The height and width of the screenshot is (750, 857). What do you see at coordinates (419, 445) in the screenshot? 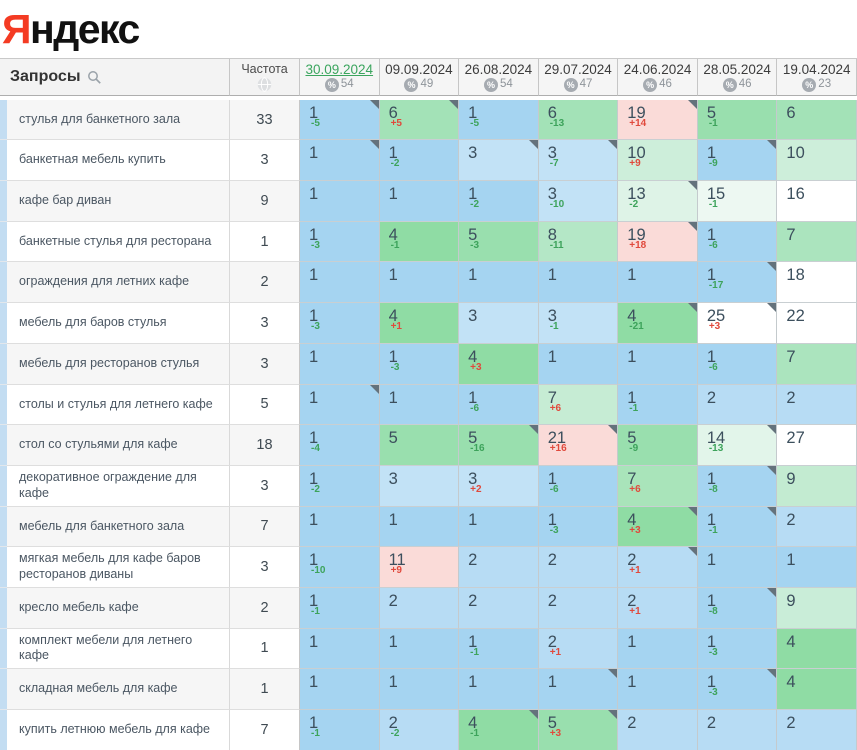
I see `position-cell: 5` at bounding box center [419, 445].